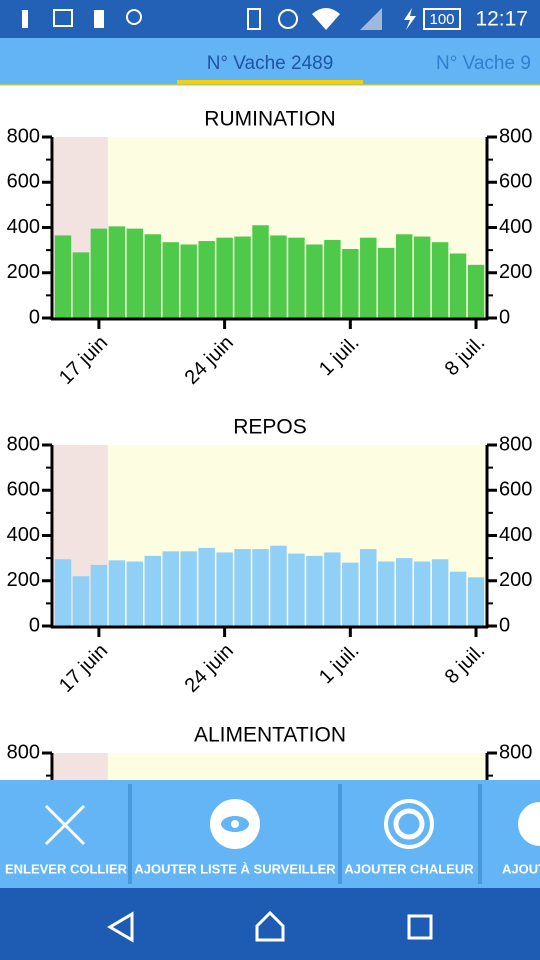  I want to click on battery-level: 100, so click(441, 19).